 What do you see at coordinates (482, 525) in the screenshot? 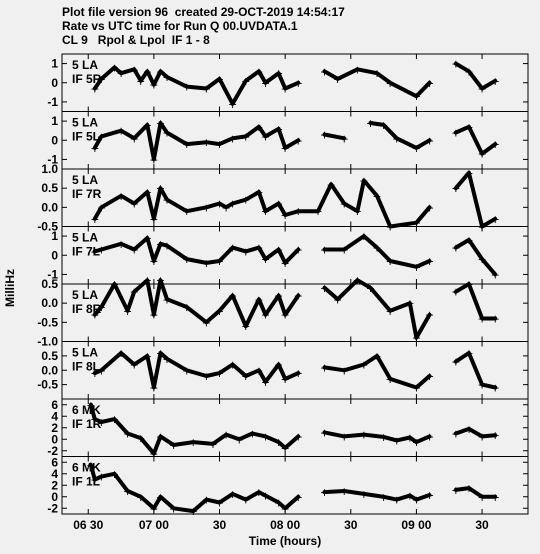
I see `x-tick-label: 30` at bounding box center [482, 525].